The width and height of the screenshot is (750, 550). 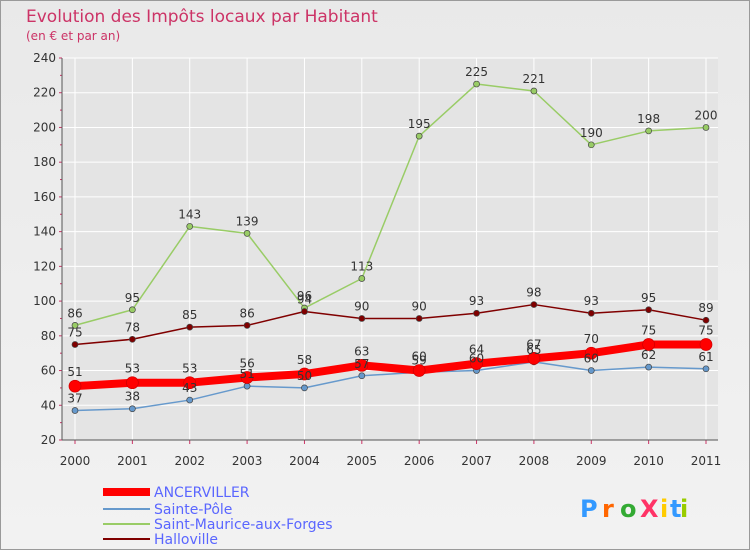 What do you see at coordinates (189, 315) in the screenshot?
I see `data-label: 85` at bounding box center [189, 315].